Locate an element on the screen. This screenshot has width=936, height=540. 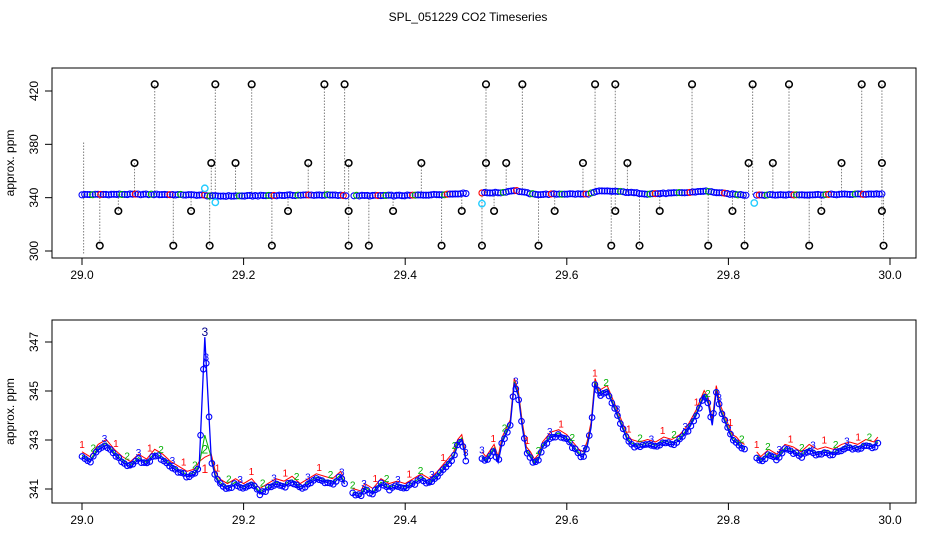
bottom-series-3-line is located at coordinates (213, 416).